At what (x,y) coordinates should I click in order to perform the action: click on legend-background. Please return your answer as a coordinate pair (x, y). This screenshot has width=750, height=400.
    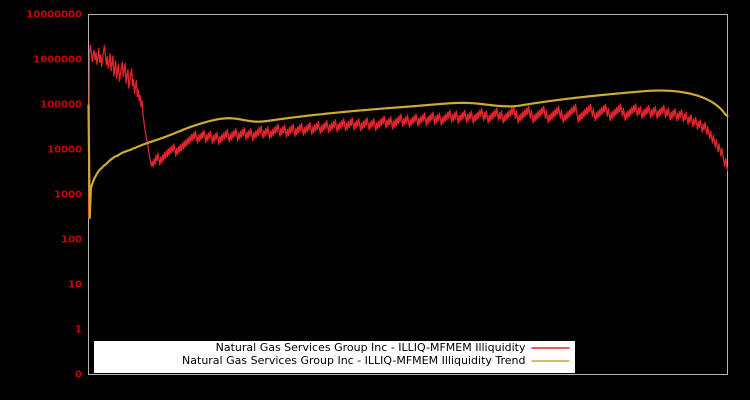
    Looking at the image, I should click on (334, 357).